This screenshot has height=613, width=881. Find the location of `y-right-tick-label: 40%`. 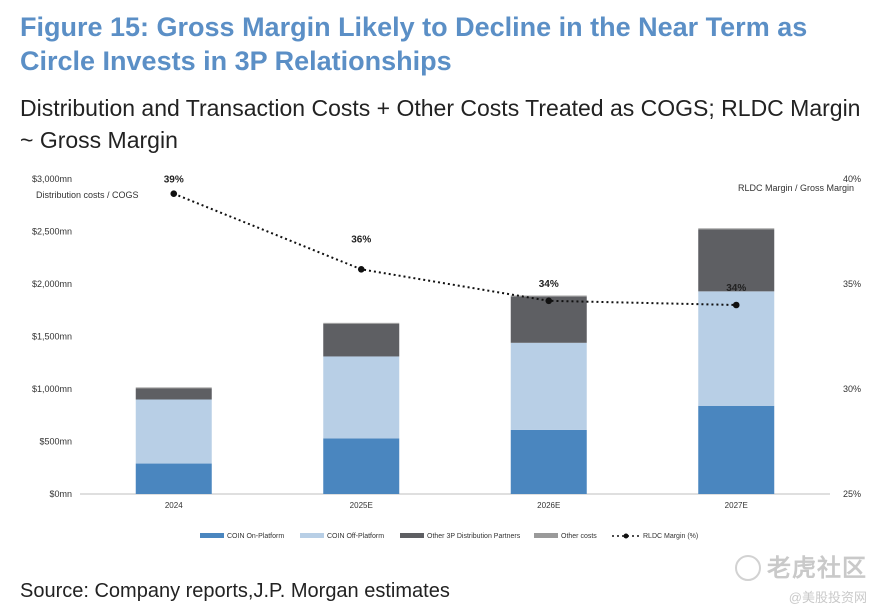

y-right-tick-label: 40% is located at coordinates (852, 179).